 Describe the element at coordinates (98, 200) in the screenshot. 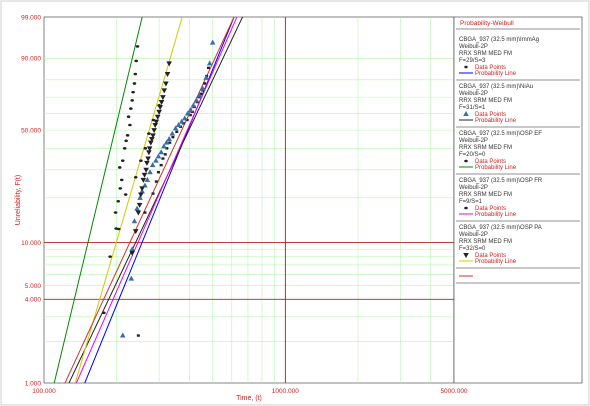

I see `probability-line` at that location.